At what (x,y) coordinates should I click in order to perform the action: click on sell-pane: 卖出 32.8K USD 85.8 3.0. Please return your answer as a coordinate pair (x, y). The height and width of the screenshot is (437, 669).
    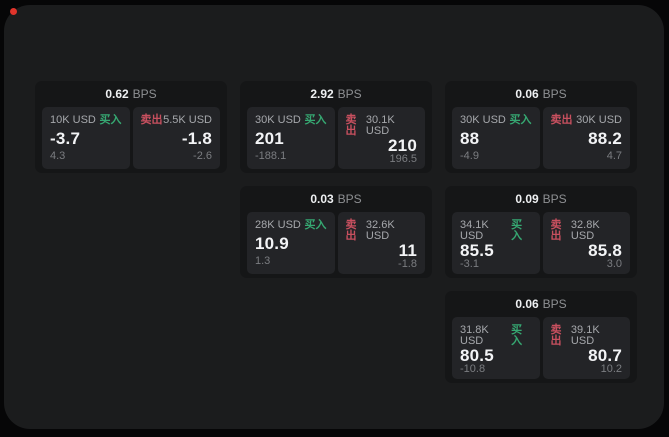
    Looking at the image, I should click on (586, 243).